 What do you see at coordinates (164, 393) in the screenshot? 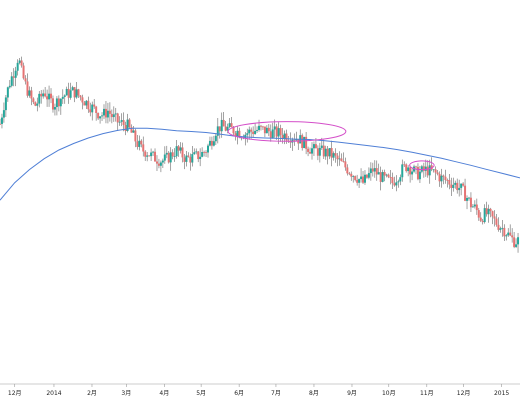
I see `x-tick-label: 4月` at bounding box center [164, 393].